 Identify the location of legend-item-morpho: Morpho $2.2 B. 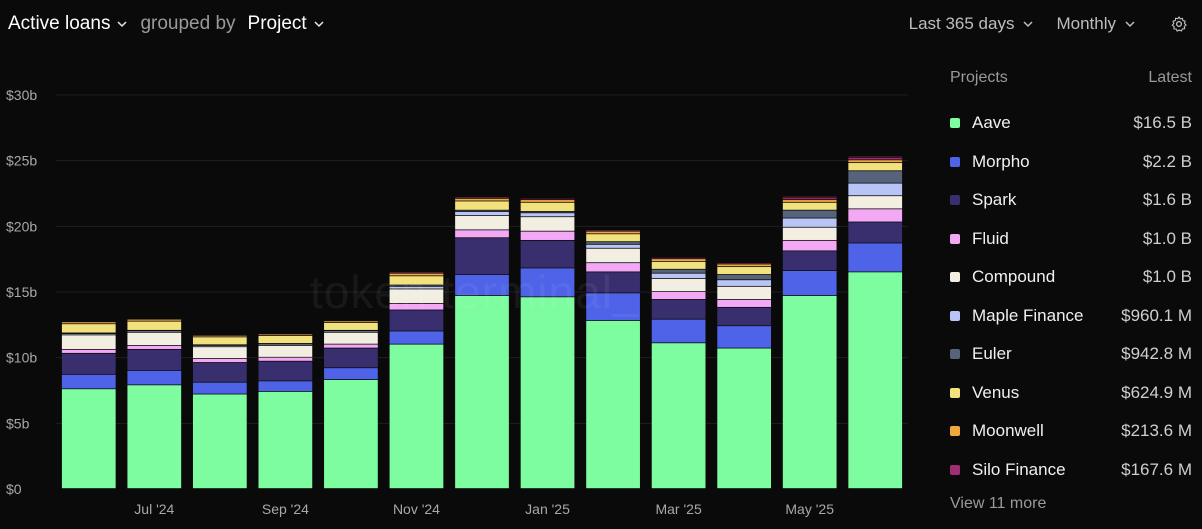
(1068, 162).